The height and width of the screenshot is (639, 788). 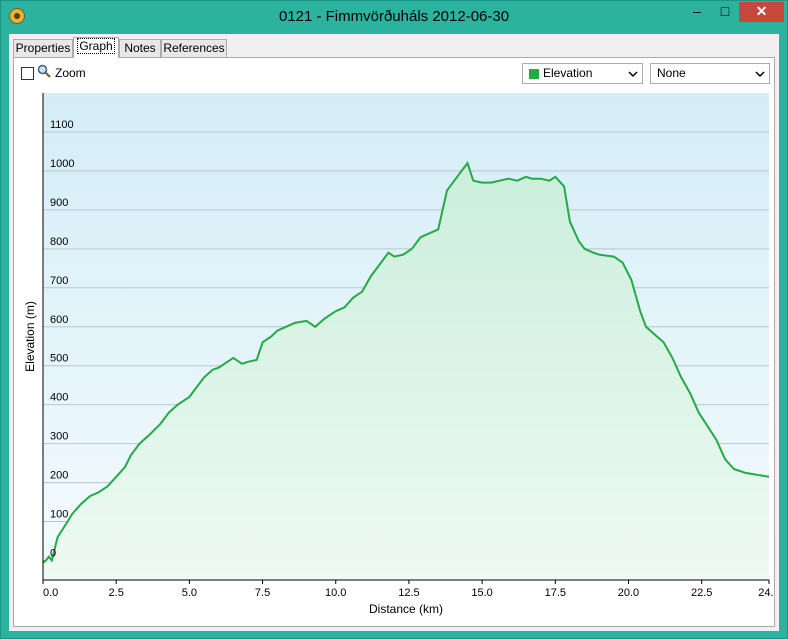 What do you see at coordinates (189, 593) in the screenshot?
I see `x-tick-label: 5.0` at bounding box center [189, 593].